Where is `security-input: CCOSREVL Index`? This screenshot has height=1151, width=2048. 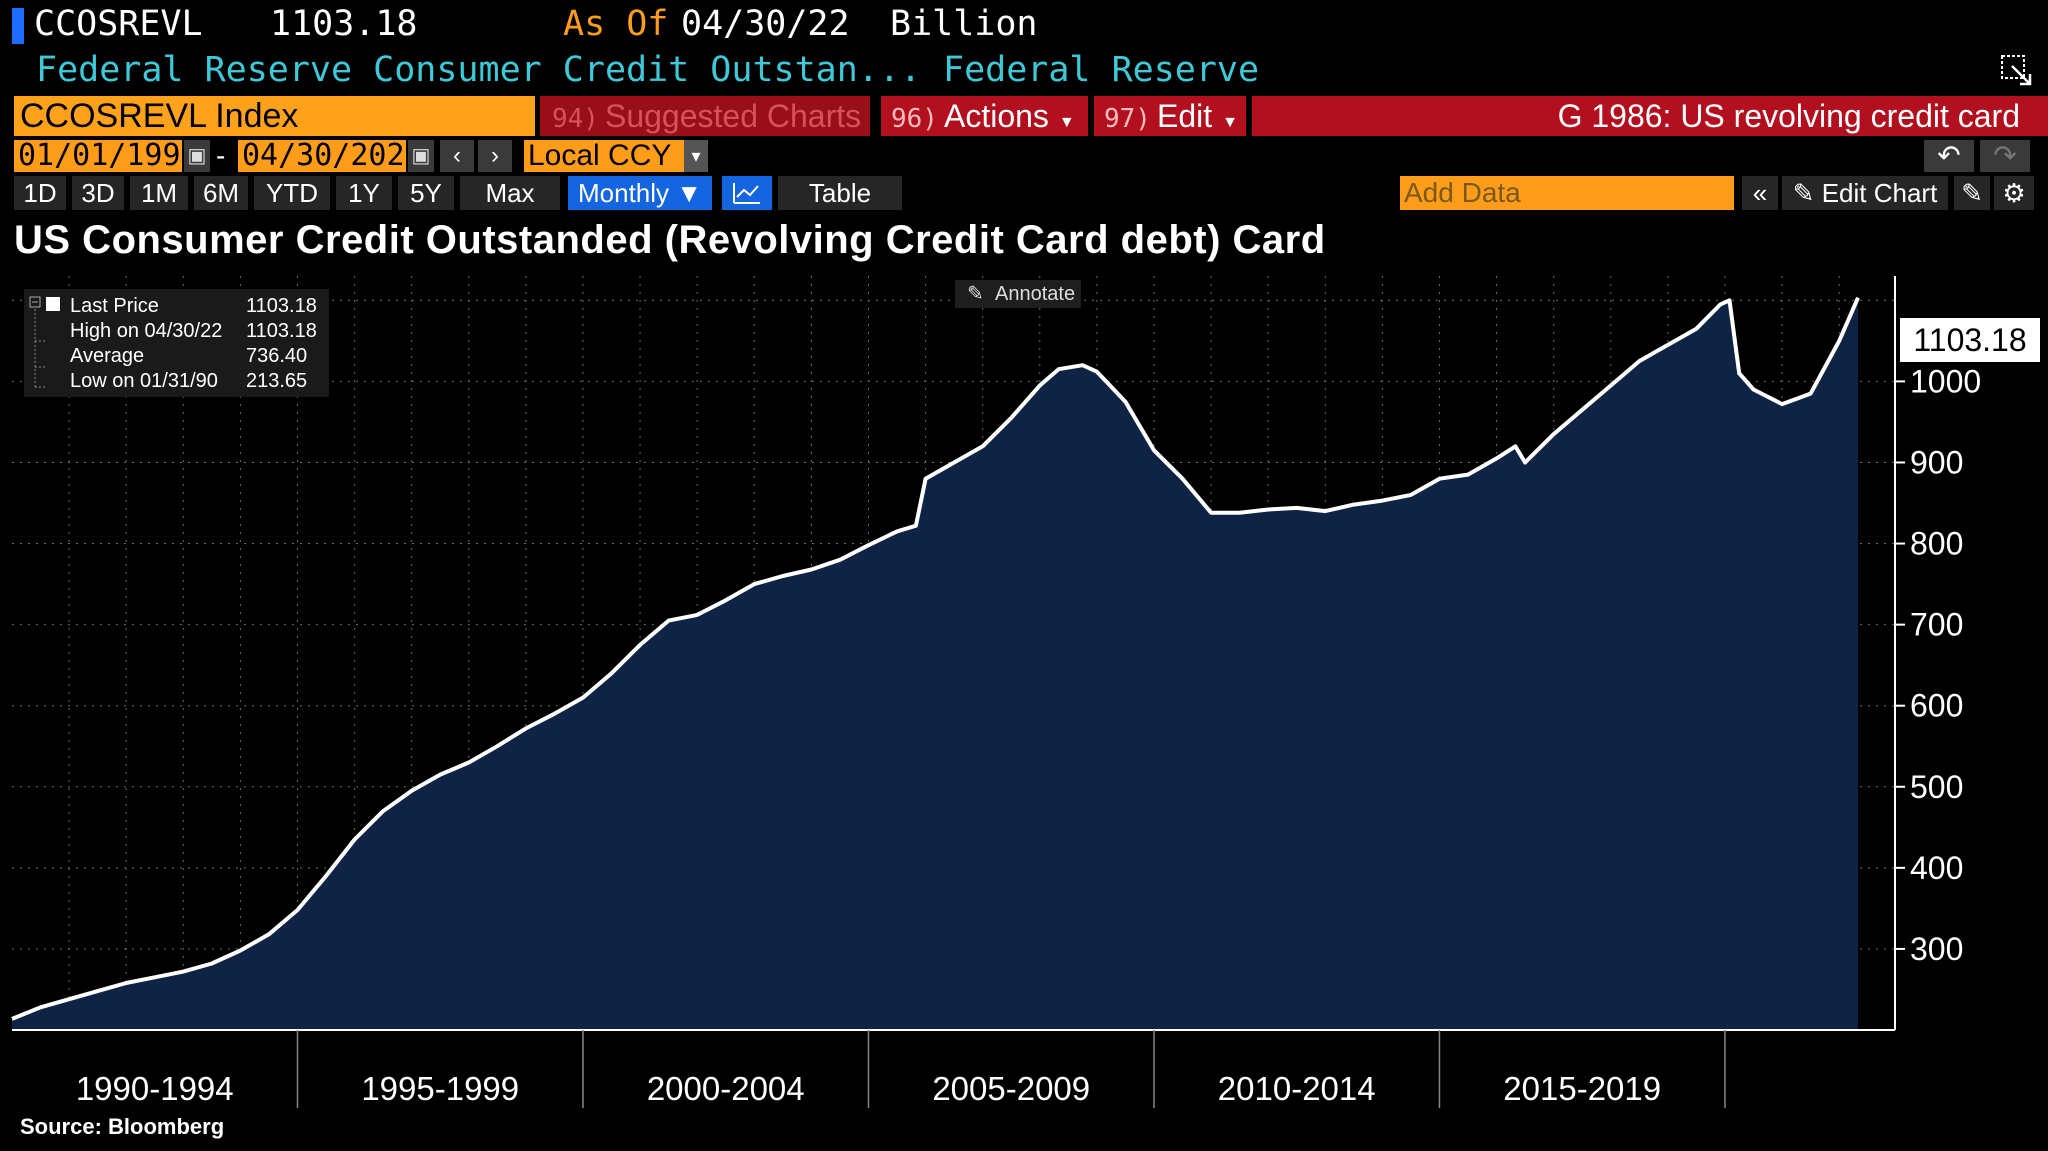
security-input: CCOSREVL Index is located at coordinates (274, 116).